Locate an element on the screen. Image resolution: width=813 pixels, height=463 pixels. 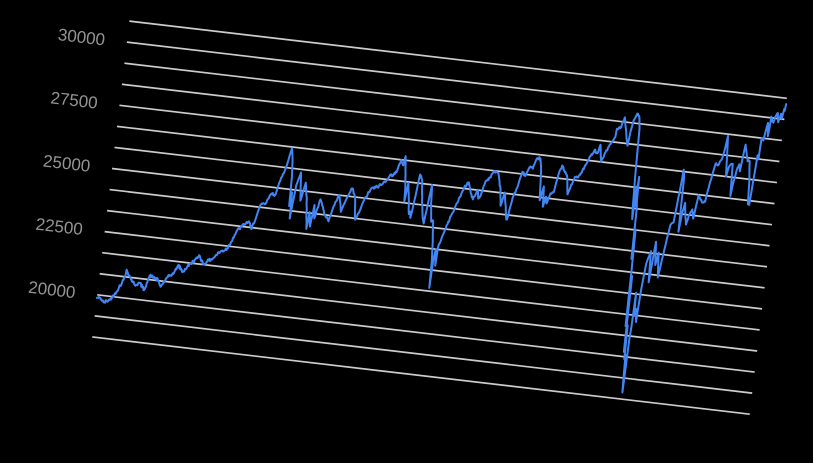
y-axis-tick-label: 20000 is located at coordinates (51, 290).